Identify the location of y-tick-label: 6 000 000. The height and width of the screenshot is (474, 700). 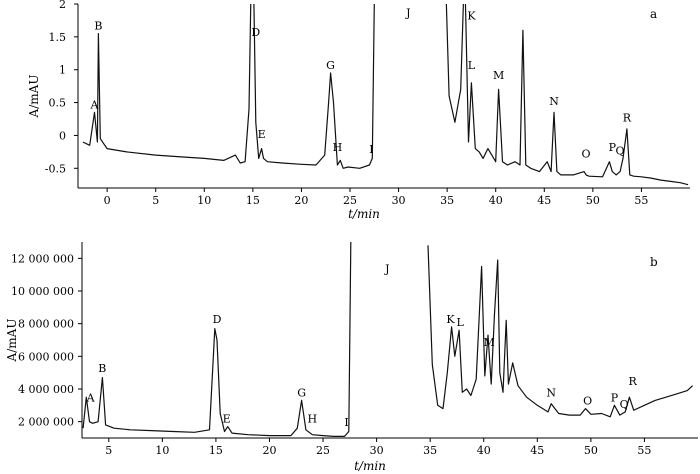
(46, 356).